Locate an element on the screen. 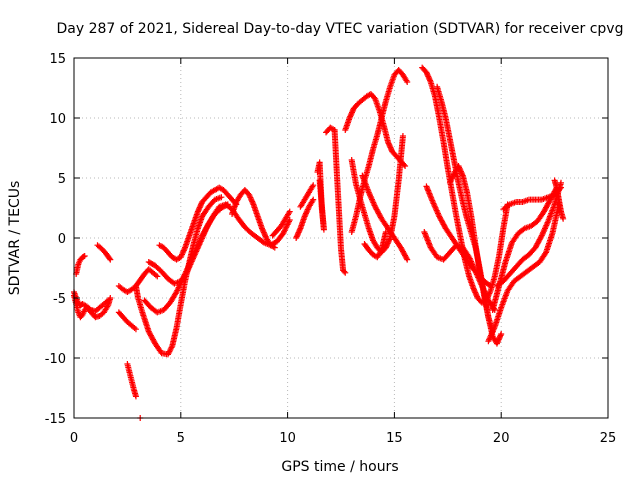 The width and height of the screenshot is (640, 480). y-tick-label: -15 is located at coordinates (55, 419).